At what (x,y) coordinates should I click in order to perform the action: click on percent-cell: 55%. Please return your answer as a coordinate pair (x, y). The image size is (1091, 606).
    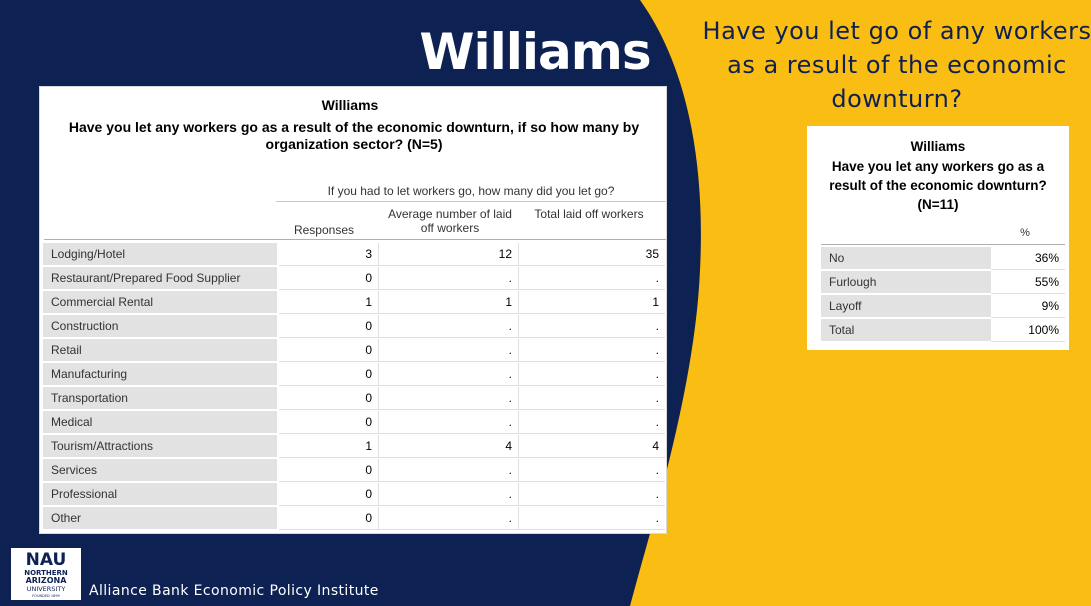
    Looking at the image, I should click on (1028, 282).